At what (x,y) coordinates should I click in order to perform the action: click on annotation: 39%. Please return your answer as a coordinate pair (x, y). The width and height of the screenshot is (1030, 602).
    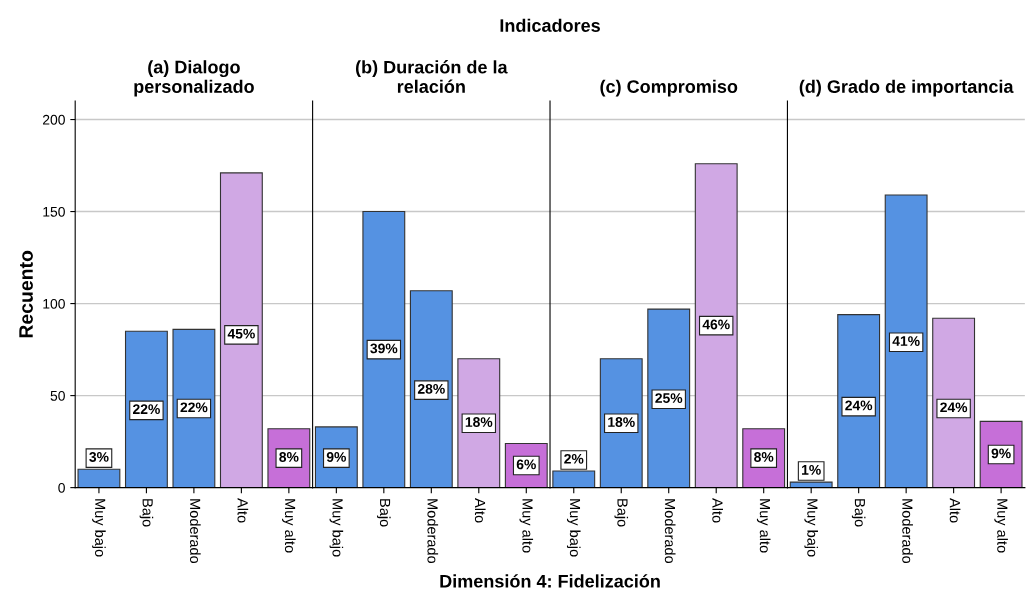
    Looking at the image, I should click on (384, 348).